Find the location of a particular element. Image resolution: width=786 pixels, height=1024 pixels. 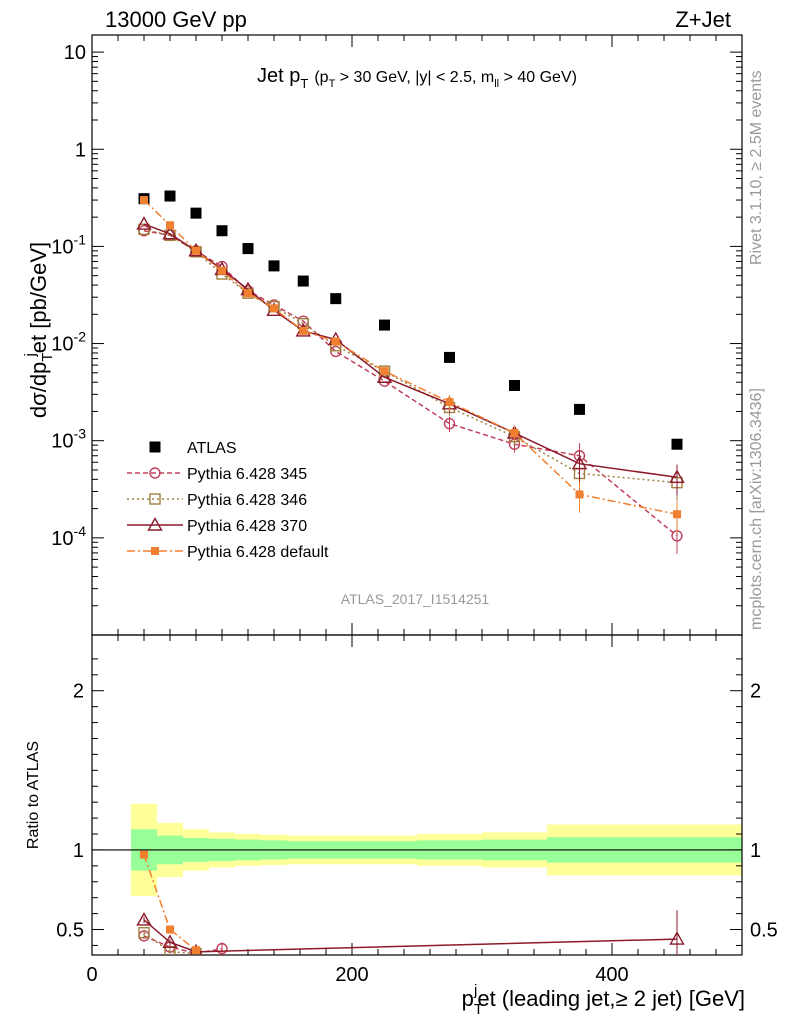

y-tick-label: 1 is located at coordinates (80, 150).